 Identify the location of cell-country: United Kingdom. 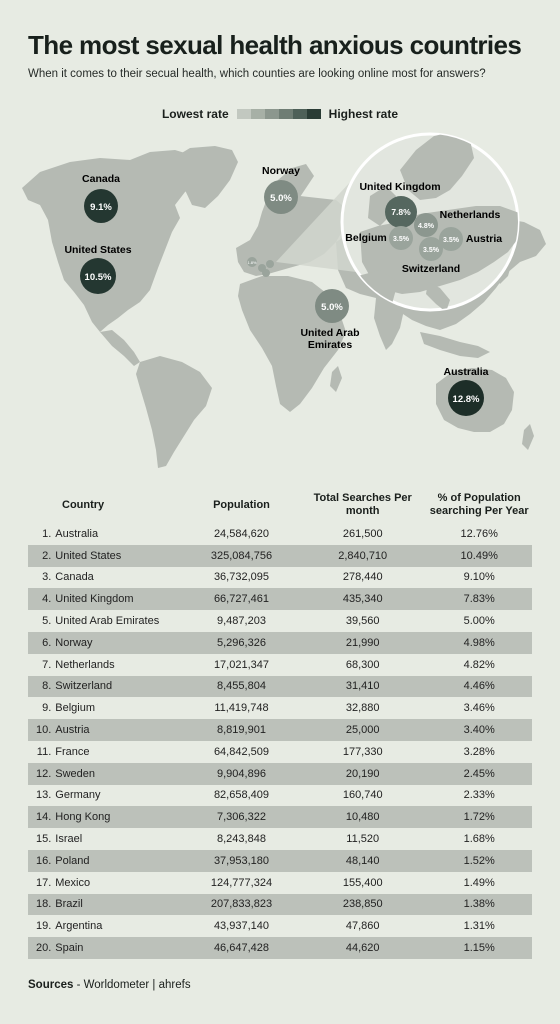
(119, 599).